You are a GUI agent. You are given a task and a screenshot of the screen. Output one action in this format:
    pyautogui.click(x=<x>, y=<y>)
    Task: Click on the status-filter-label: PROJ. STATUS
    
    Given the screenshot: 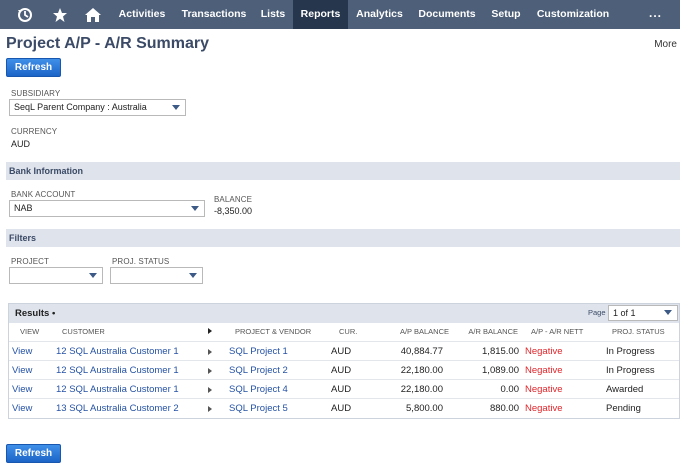 What is the action you would take?
    pyautogui.click(x=141, y=261)
    